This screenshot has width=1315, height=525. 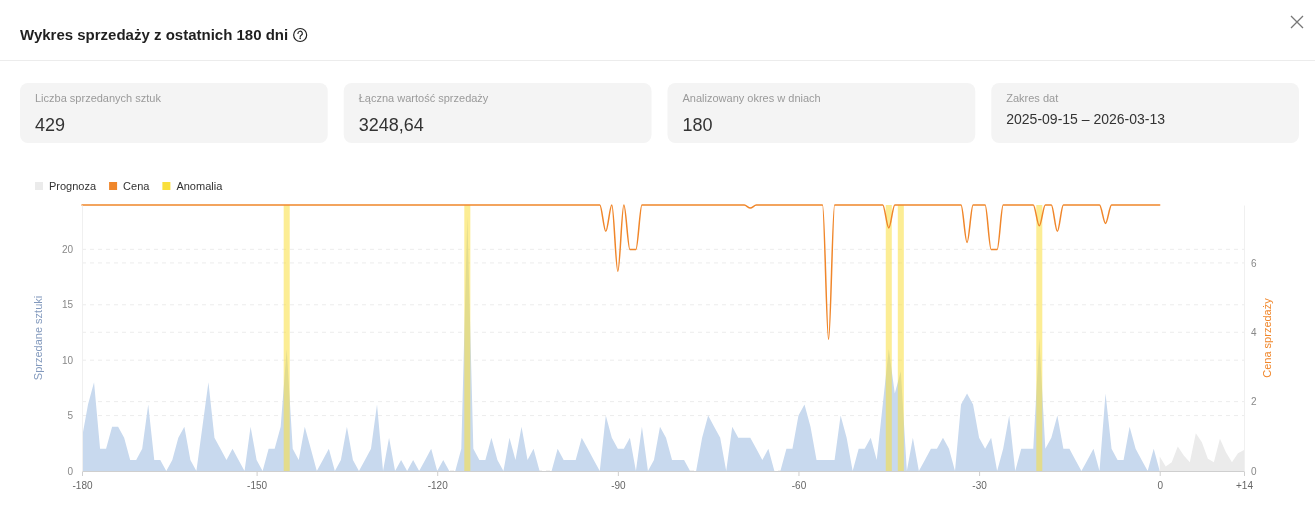 What do you see at coordinates (980, 486) in the screenshot?
I see `x-tick-label: -30` at bounding box center [980, 486].